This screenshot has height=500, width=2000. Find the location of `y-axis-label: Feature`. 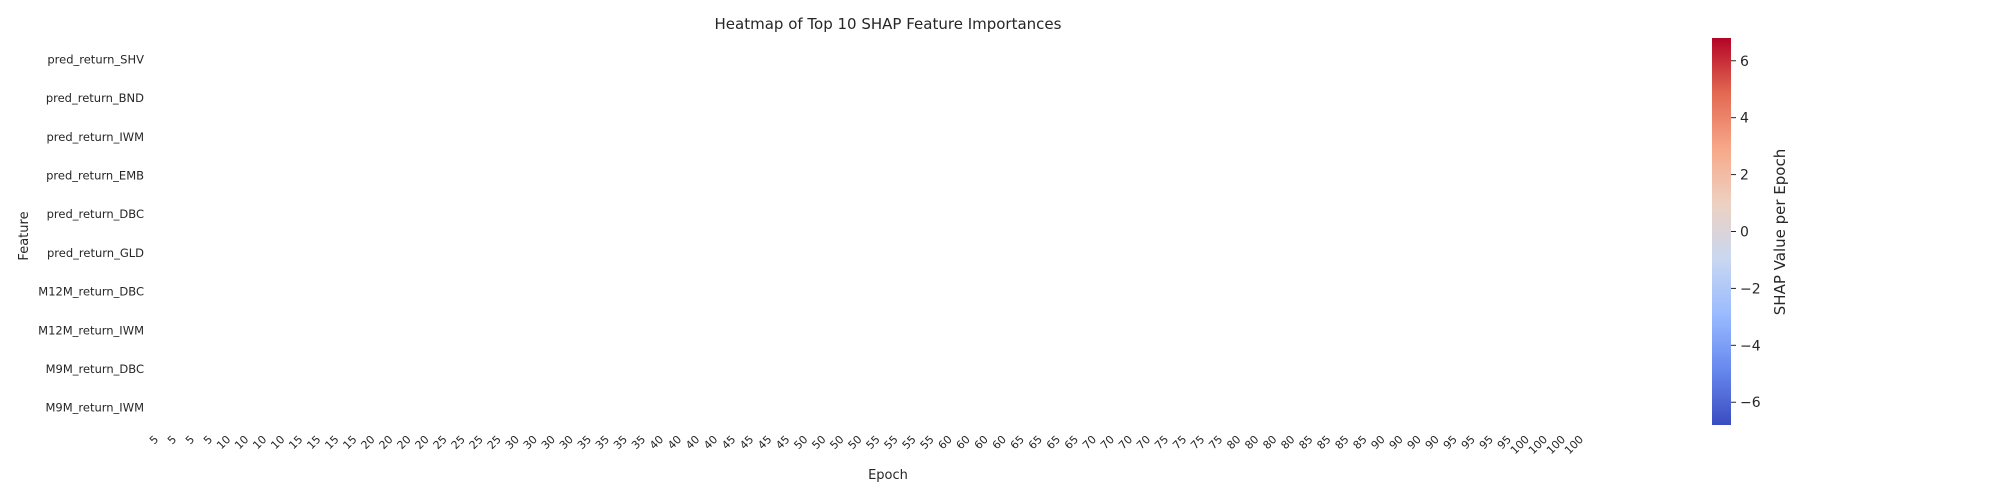

y-axis-label: Feature is located at coordinates (24, 235).